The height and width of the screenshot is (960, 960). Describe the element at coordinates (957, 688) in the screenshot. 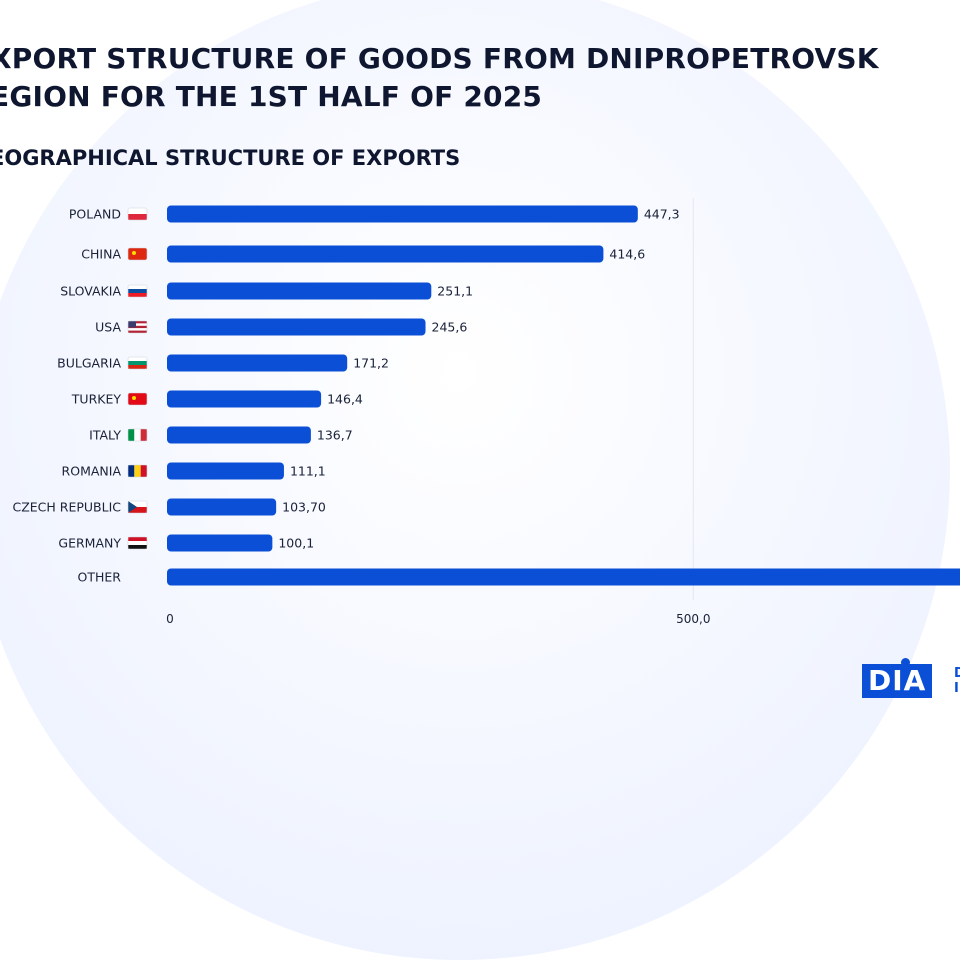

I see `logo-side-line-2: IN` at that location.